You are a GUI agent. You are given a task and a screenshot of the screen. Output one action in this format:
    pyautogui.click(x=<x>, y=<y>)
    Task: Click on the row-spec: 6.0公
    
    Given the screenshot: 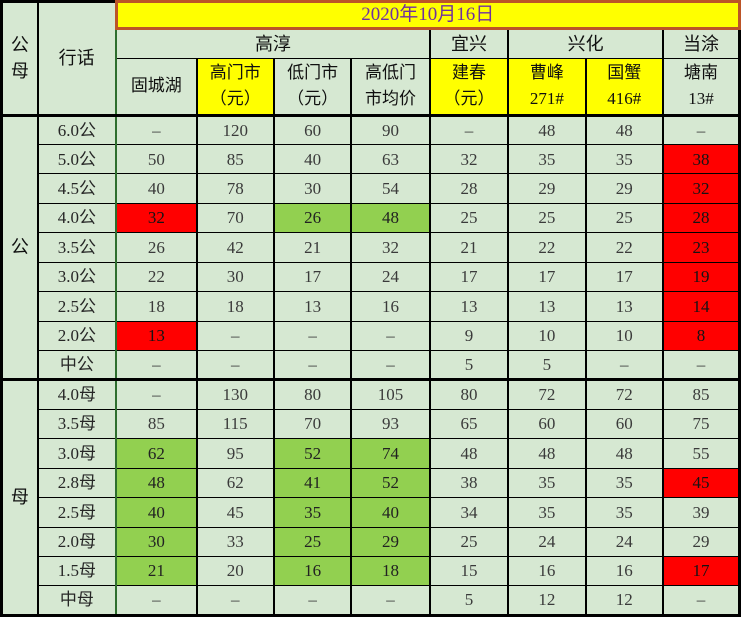 What is the action you would take?
    pyautogui.click(x=77, y=129)
    